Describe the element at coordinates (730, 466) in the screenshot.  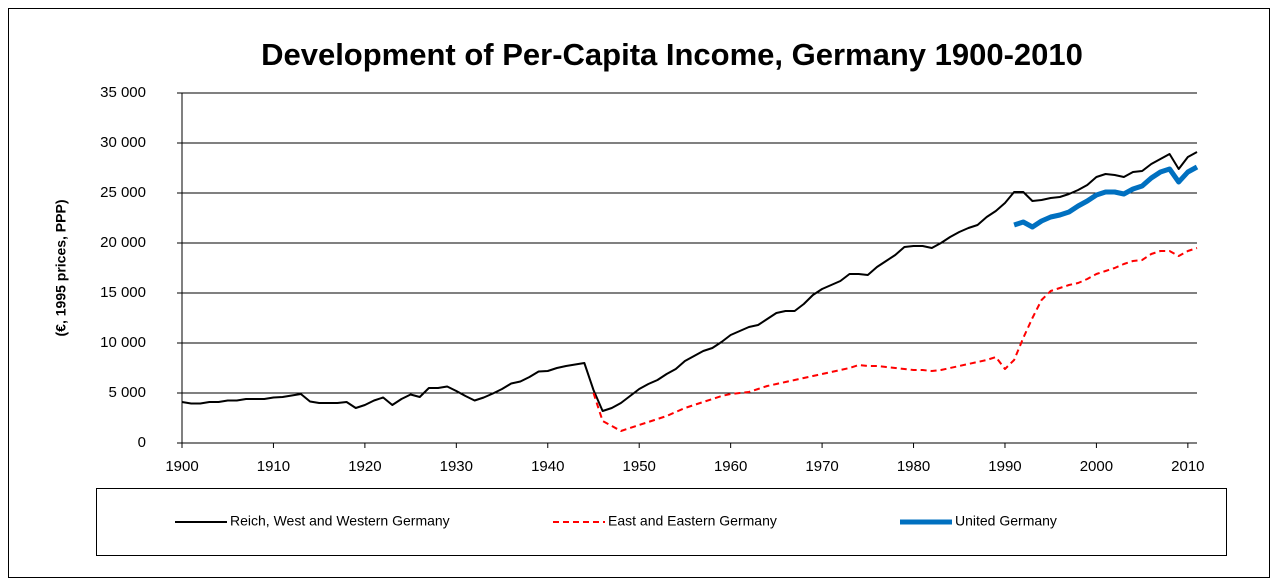
I see `x-tick-label: 1960` at that location.